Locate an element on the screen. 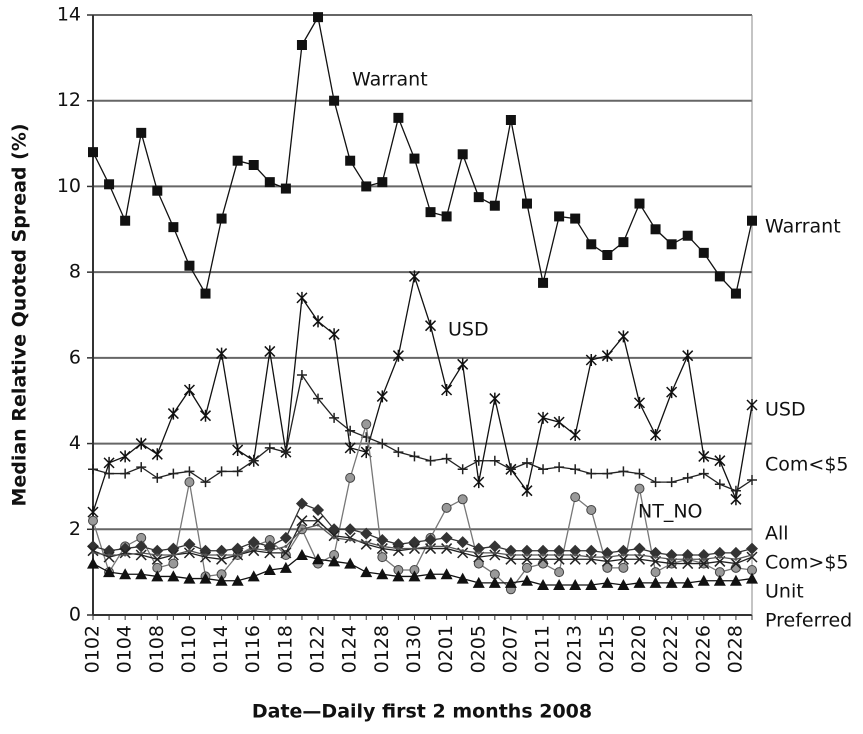 The height and width of the screenshot is (734, 863). series-label: Warrant is located at coordinates (803, 227).